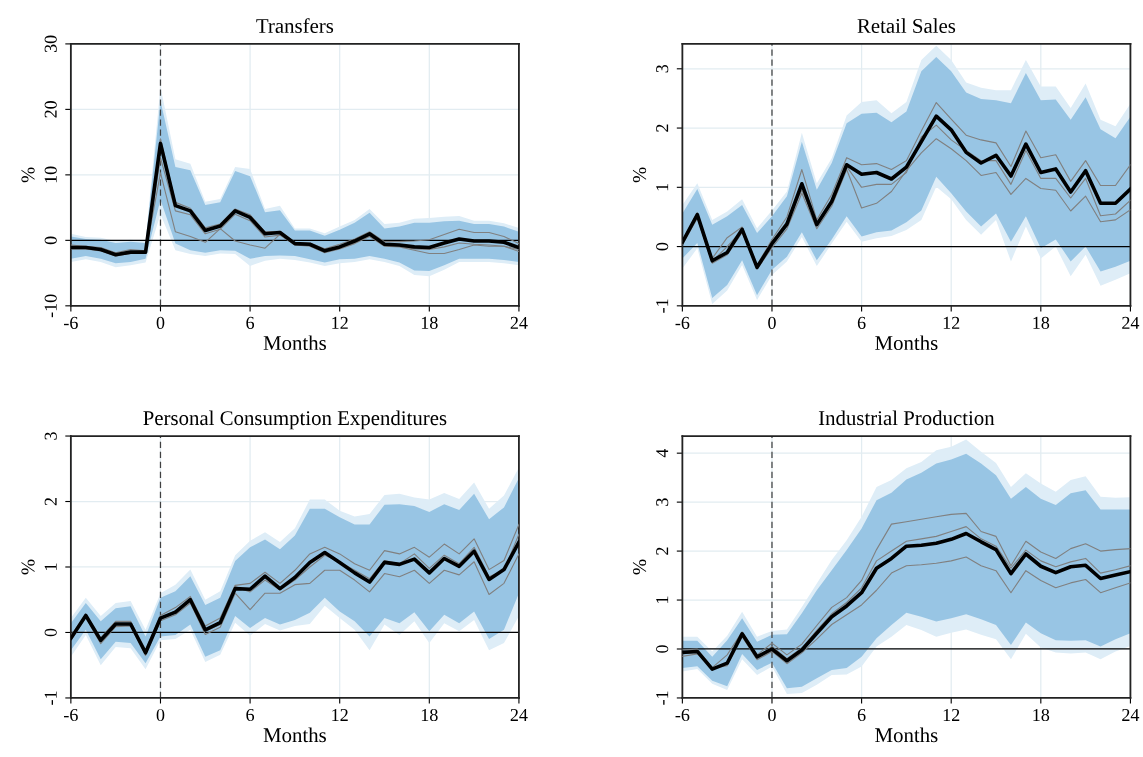 Image resolution: width=1143 pixels, height=757 pixels. I want to click on chart-title: Transfers, so click(295, 25).